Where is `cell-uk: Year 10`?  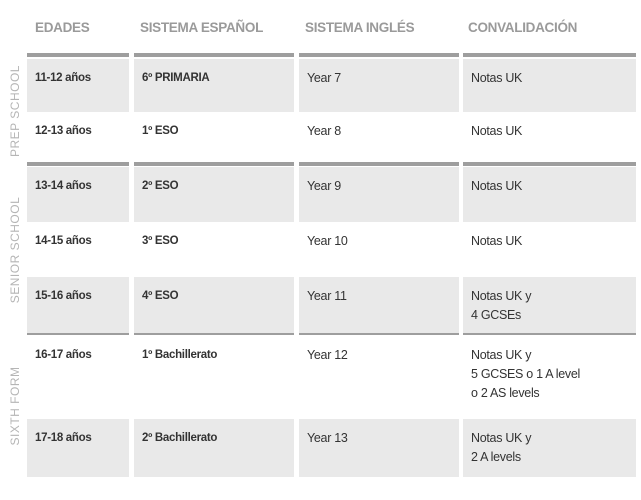 cell-uk: Year 10 is located at coordinates (327, 241).